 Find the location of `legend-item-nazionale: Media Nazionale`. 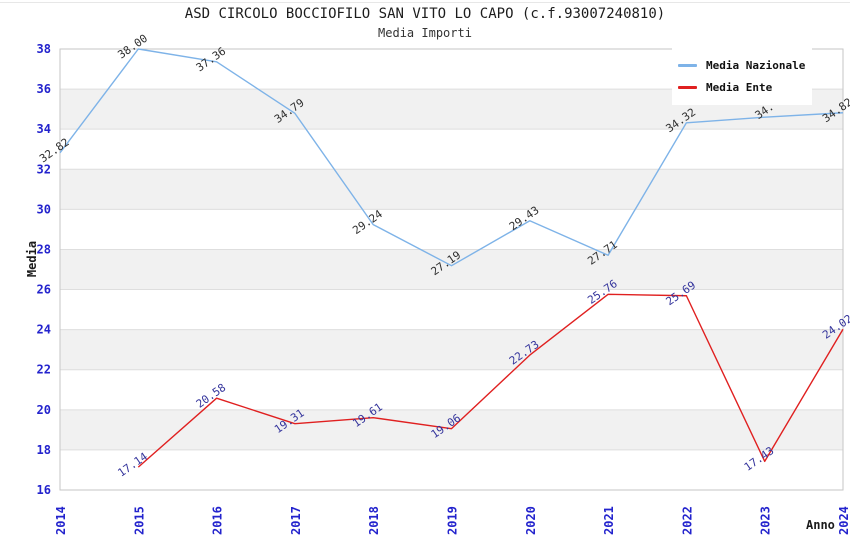

legend-item-nazionale: Media Nazionale is located at coordinates (745, 65).